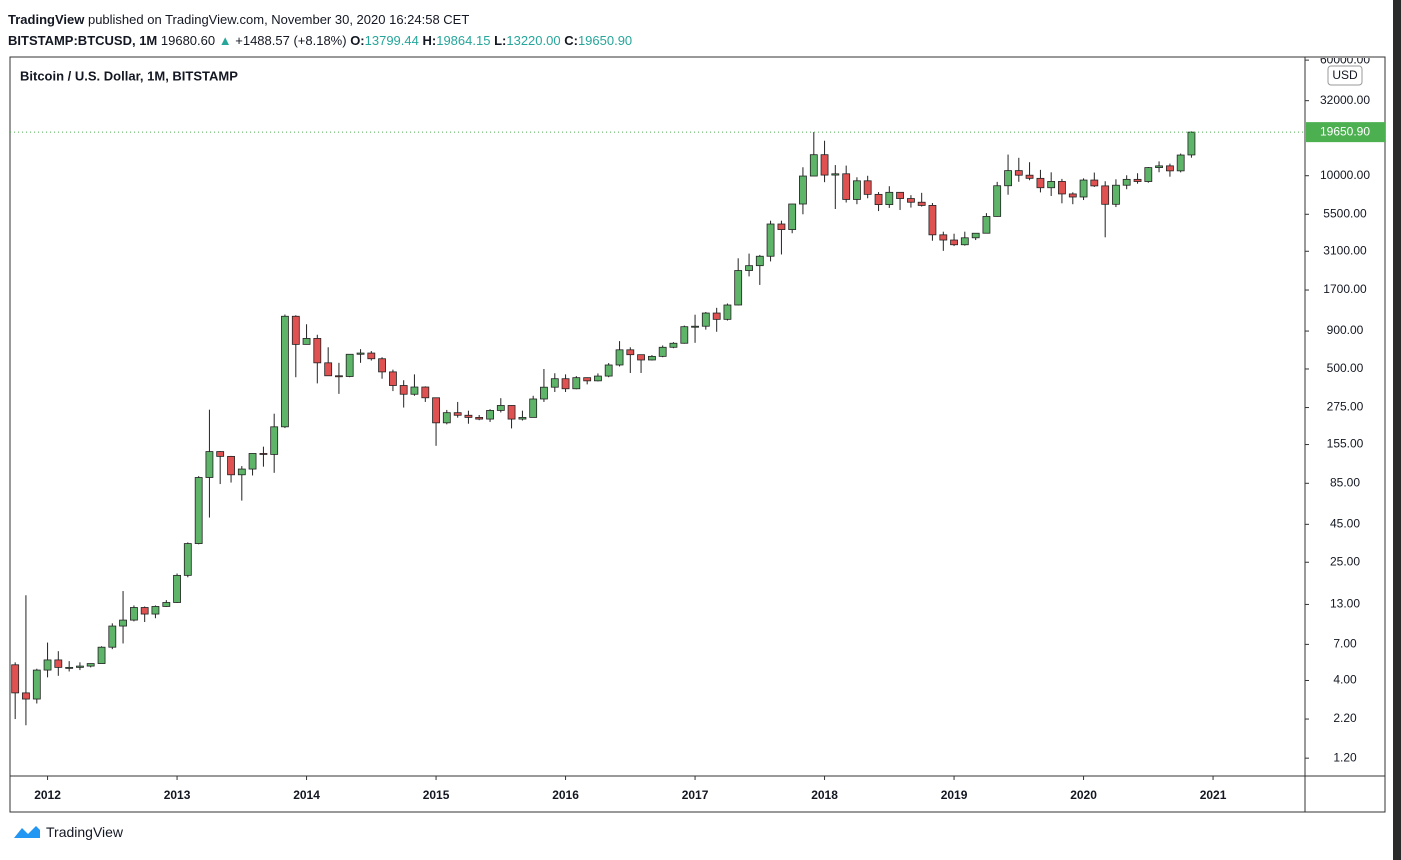  I want to click on y-tick-label: 275.00, so click(1345, 407).